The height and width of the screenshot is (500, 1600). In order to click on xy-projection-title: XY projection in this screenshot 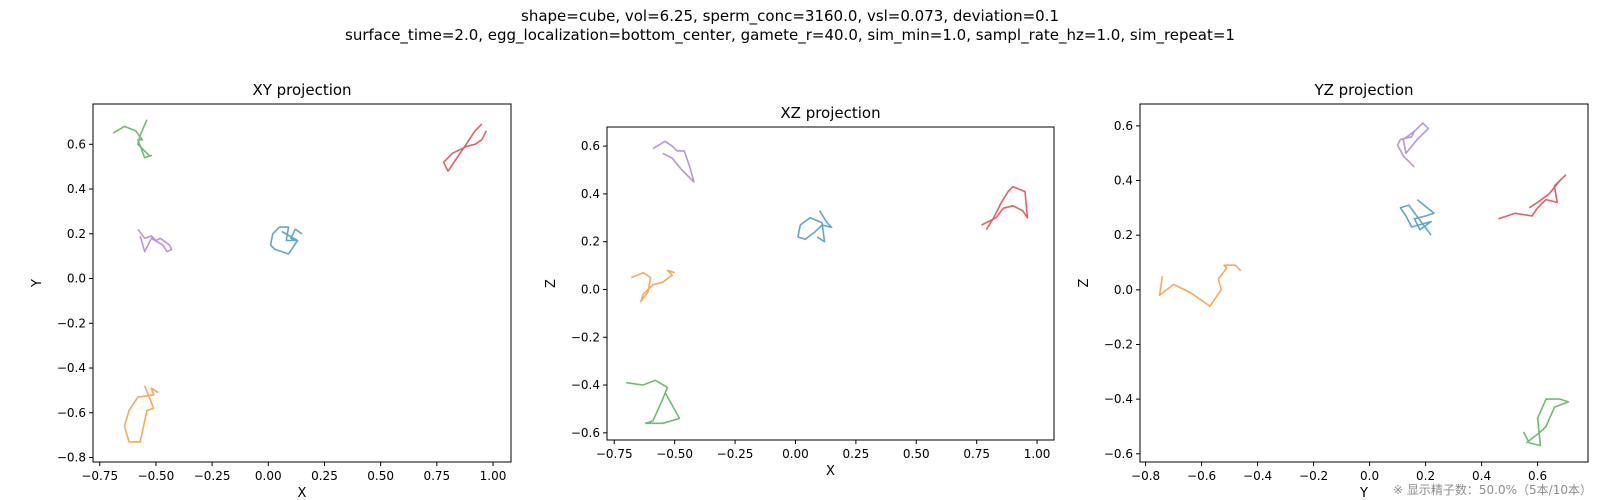, I will do `click(301, 90)`.